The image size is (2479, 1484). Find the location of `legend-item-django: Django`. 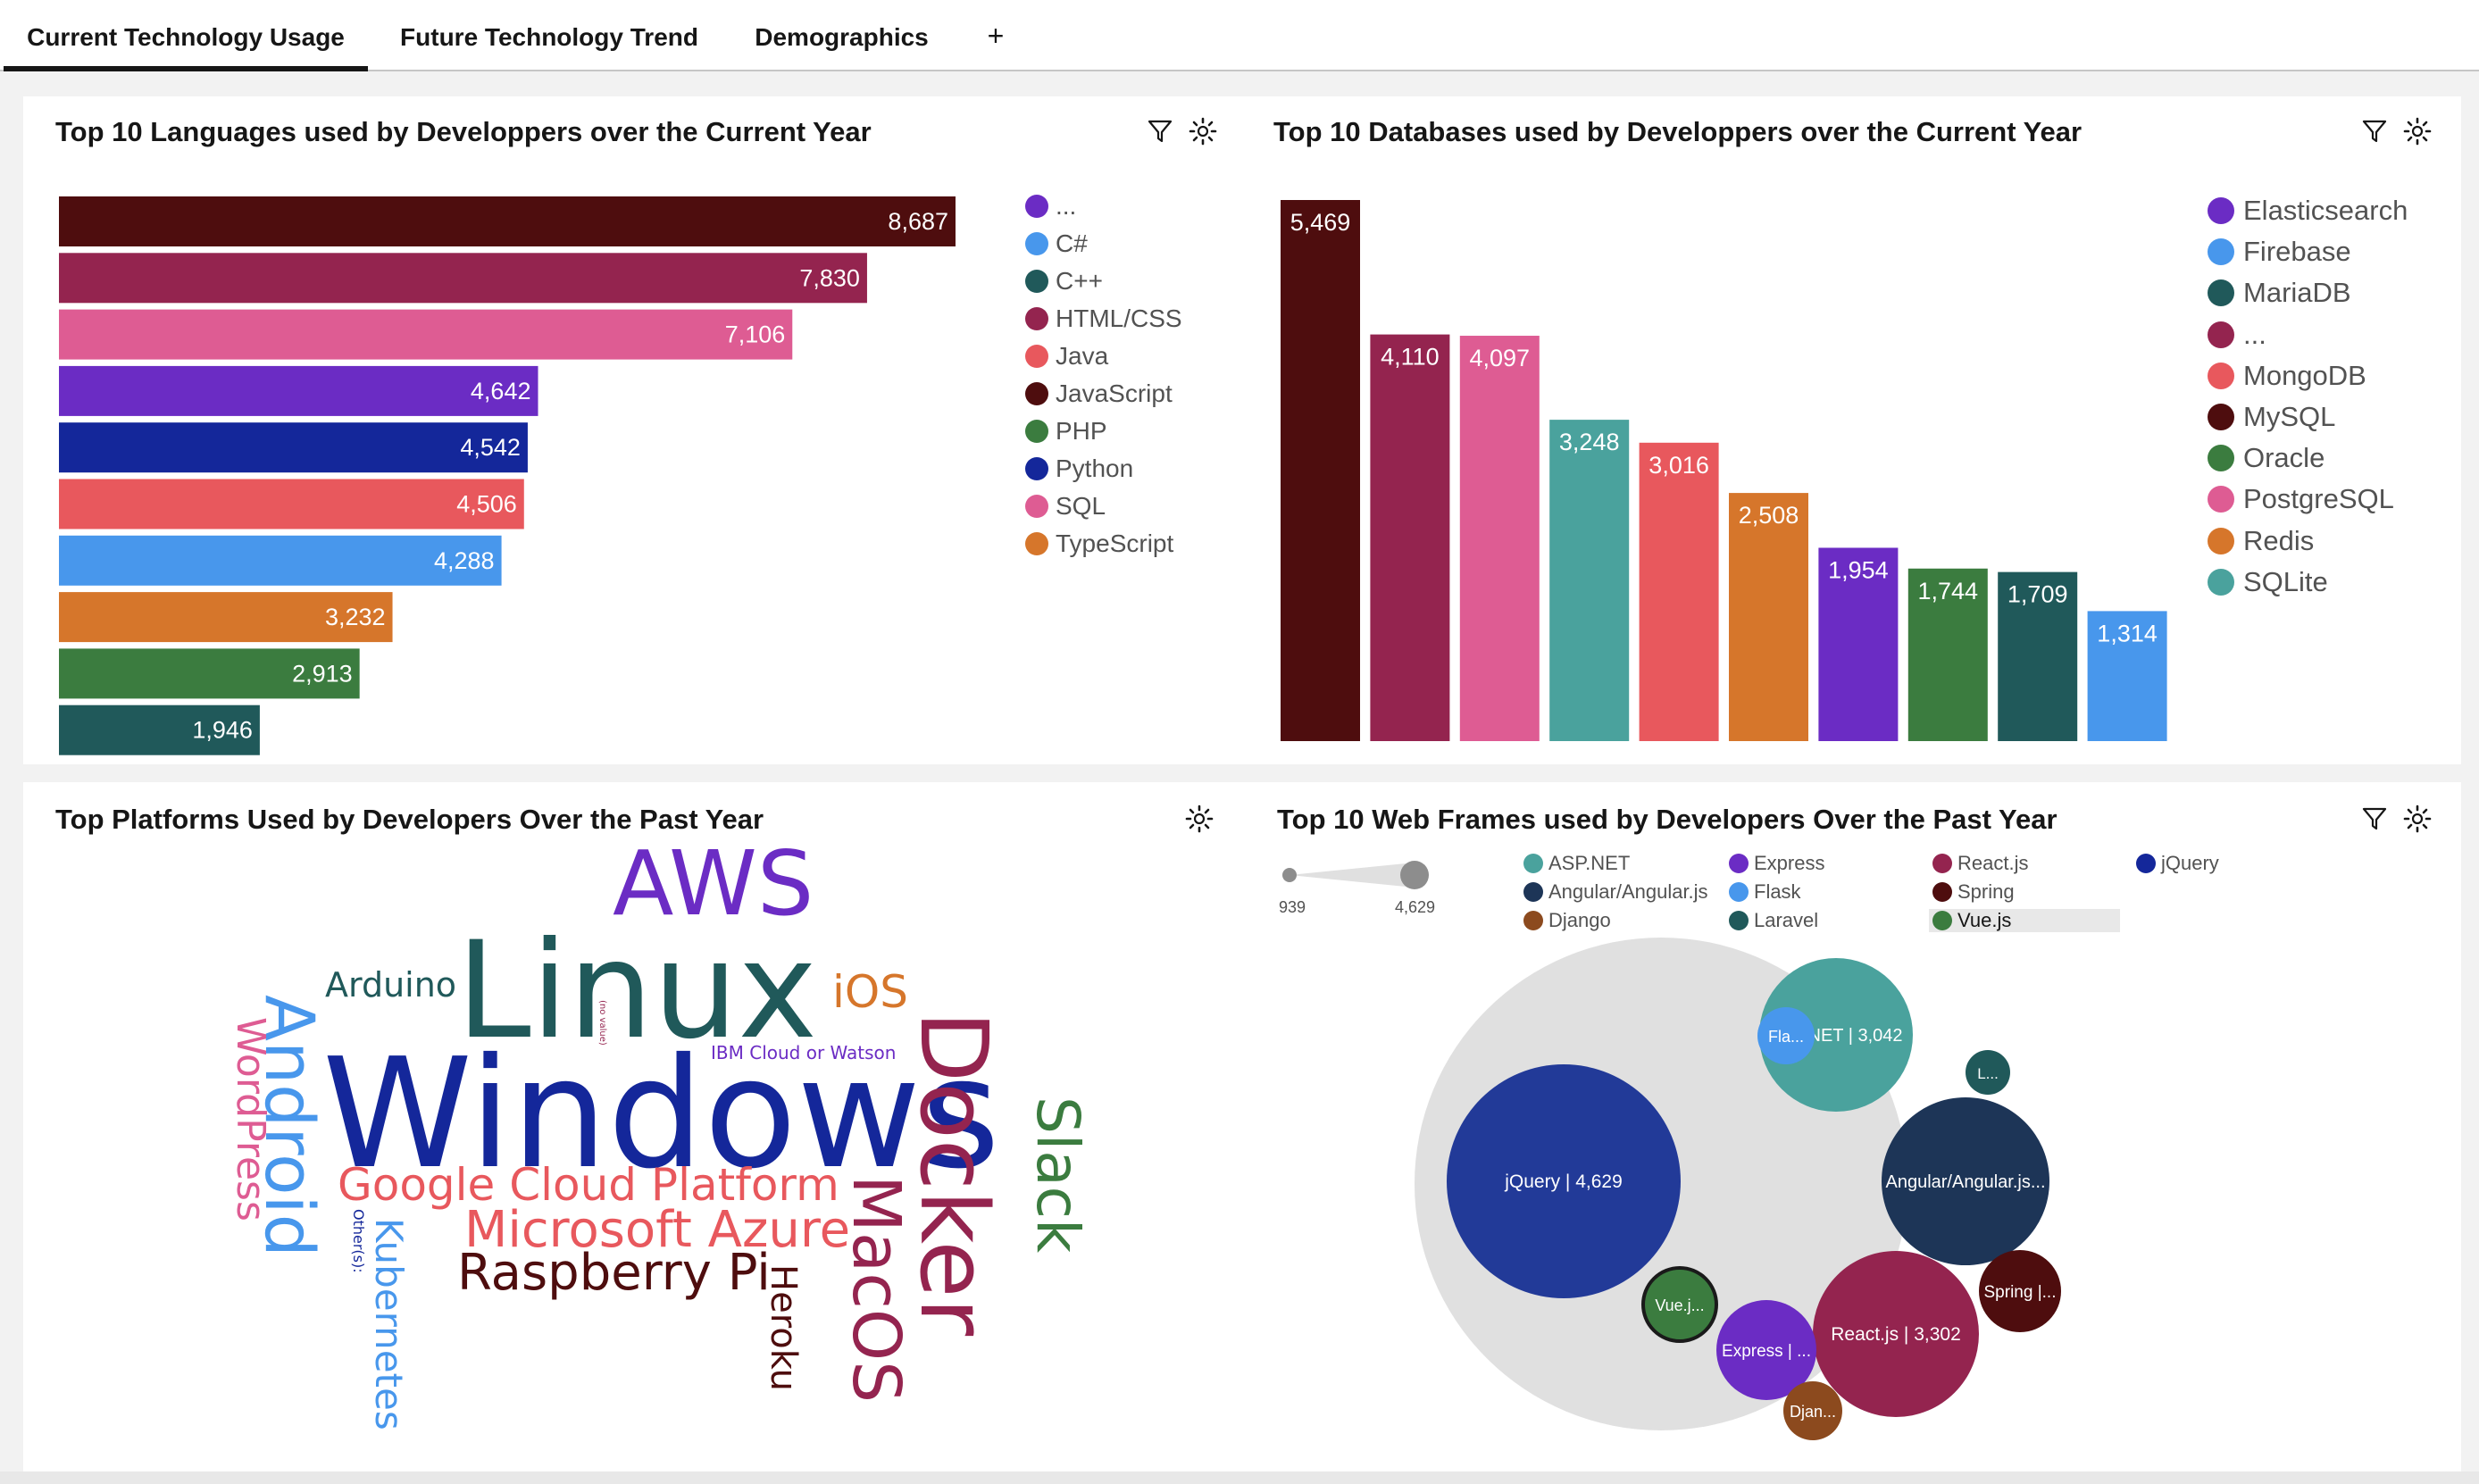

legend-item-django: Django is located at coordinates (1568, 920).